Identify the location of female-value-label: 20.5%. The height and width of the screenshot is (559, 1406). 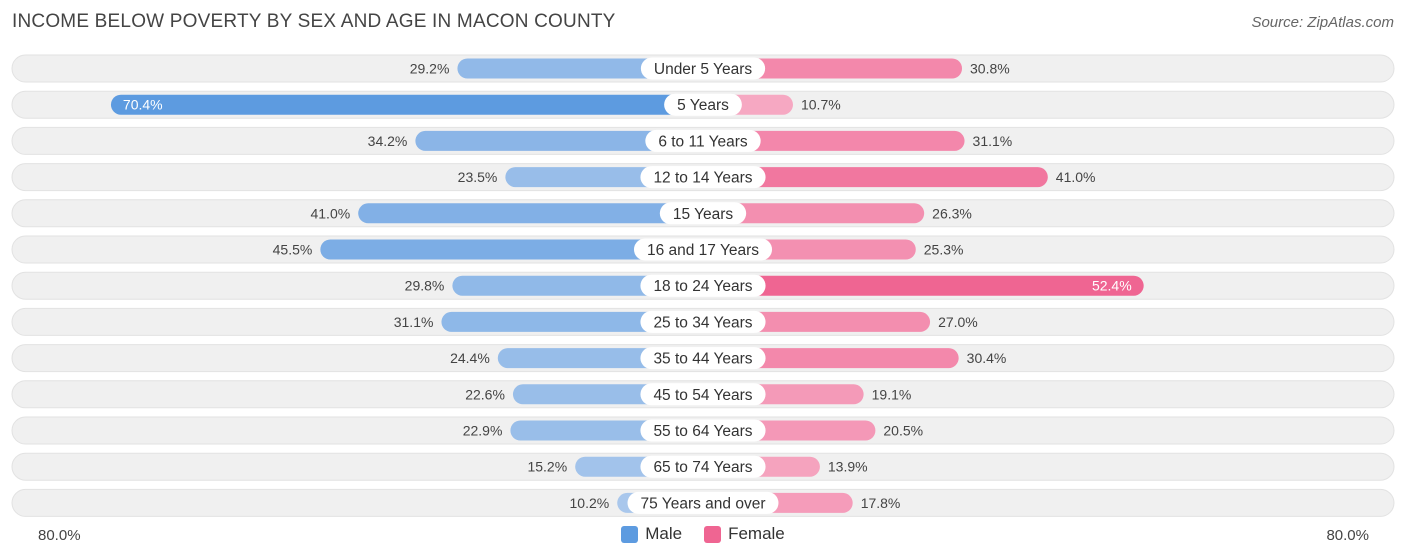
(903, 431).